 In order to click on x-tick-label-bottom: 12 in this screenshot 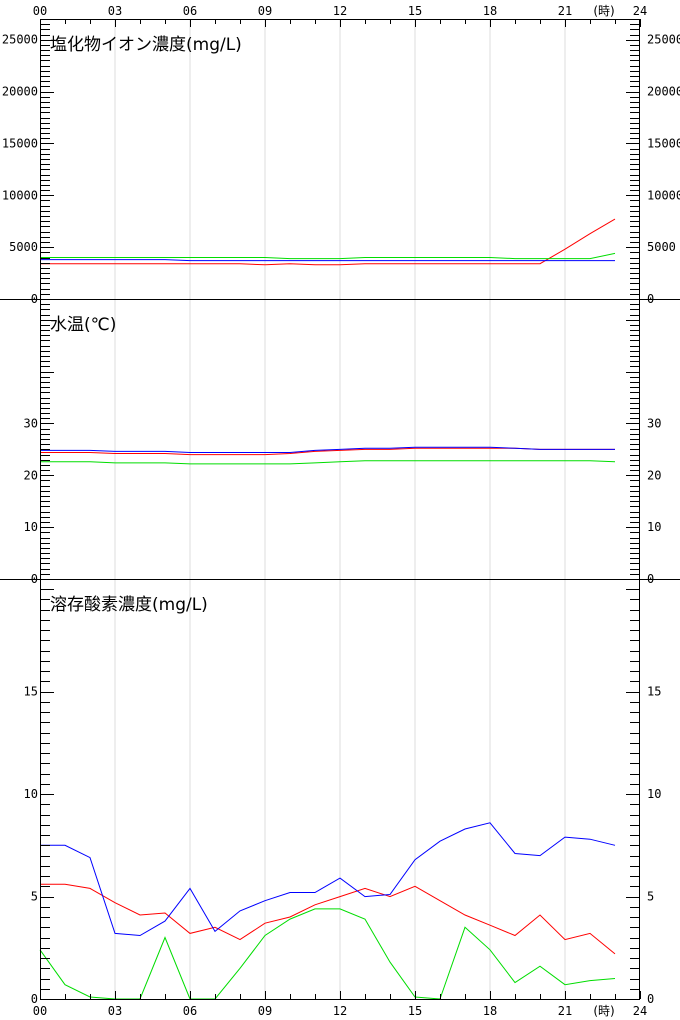, I will do `click(340, 1011)`.